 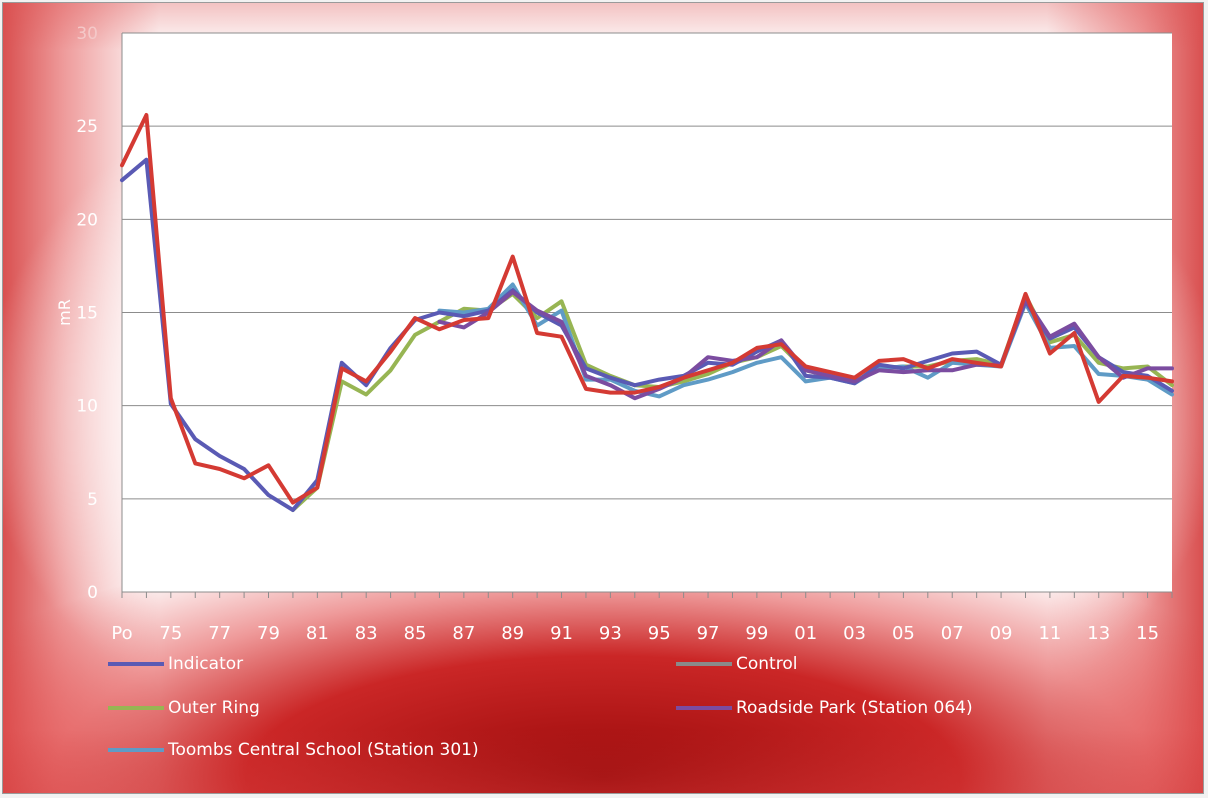 I want to click on x-tick-label: 11, so click(x=1049, y=633).